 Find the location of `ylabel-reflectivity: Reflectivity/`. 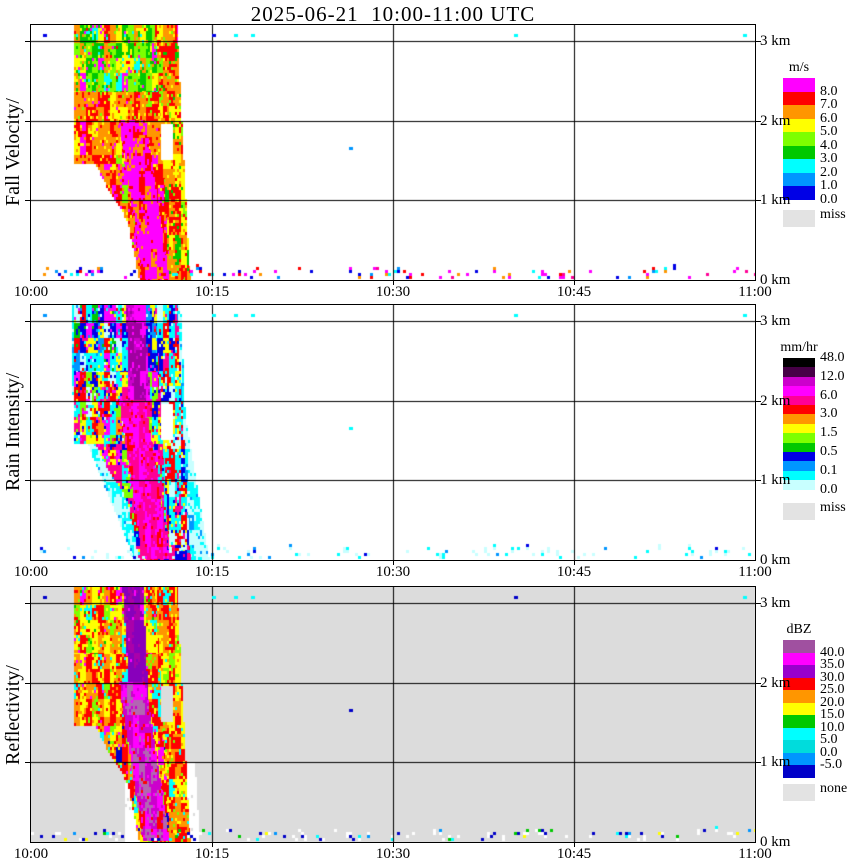

ylabel-reflectivity: Reflectivity/ is located at coordinates (13, 715).